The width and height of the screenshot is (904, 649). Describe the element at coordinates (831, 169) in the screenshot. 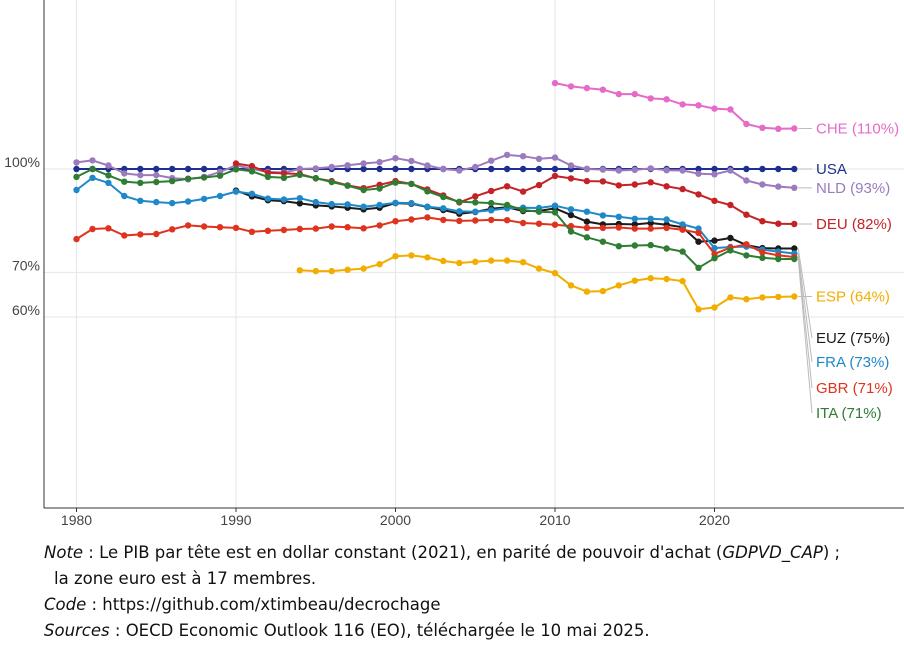

I see `series-label: USA` at that location.